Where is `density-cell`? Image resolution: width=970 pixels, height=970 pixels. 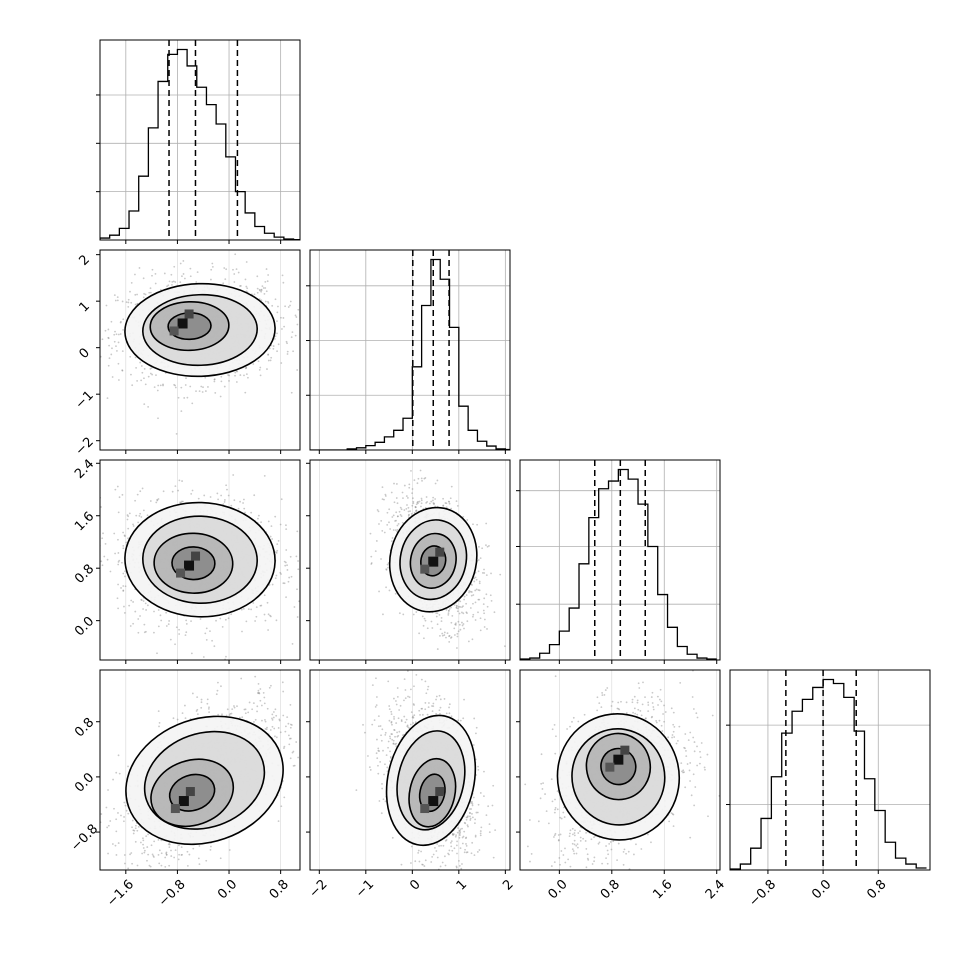
density-cell is located at coordinates (174, 331).